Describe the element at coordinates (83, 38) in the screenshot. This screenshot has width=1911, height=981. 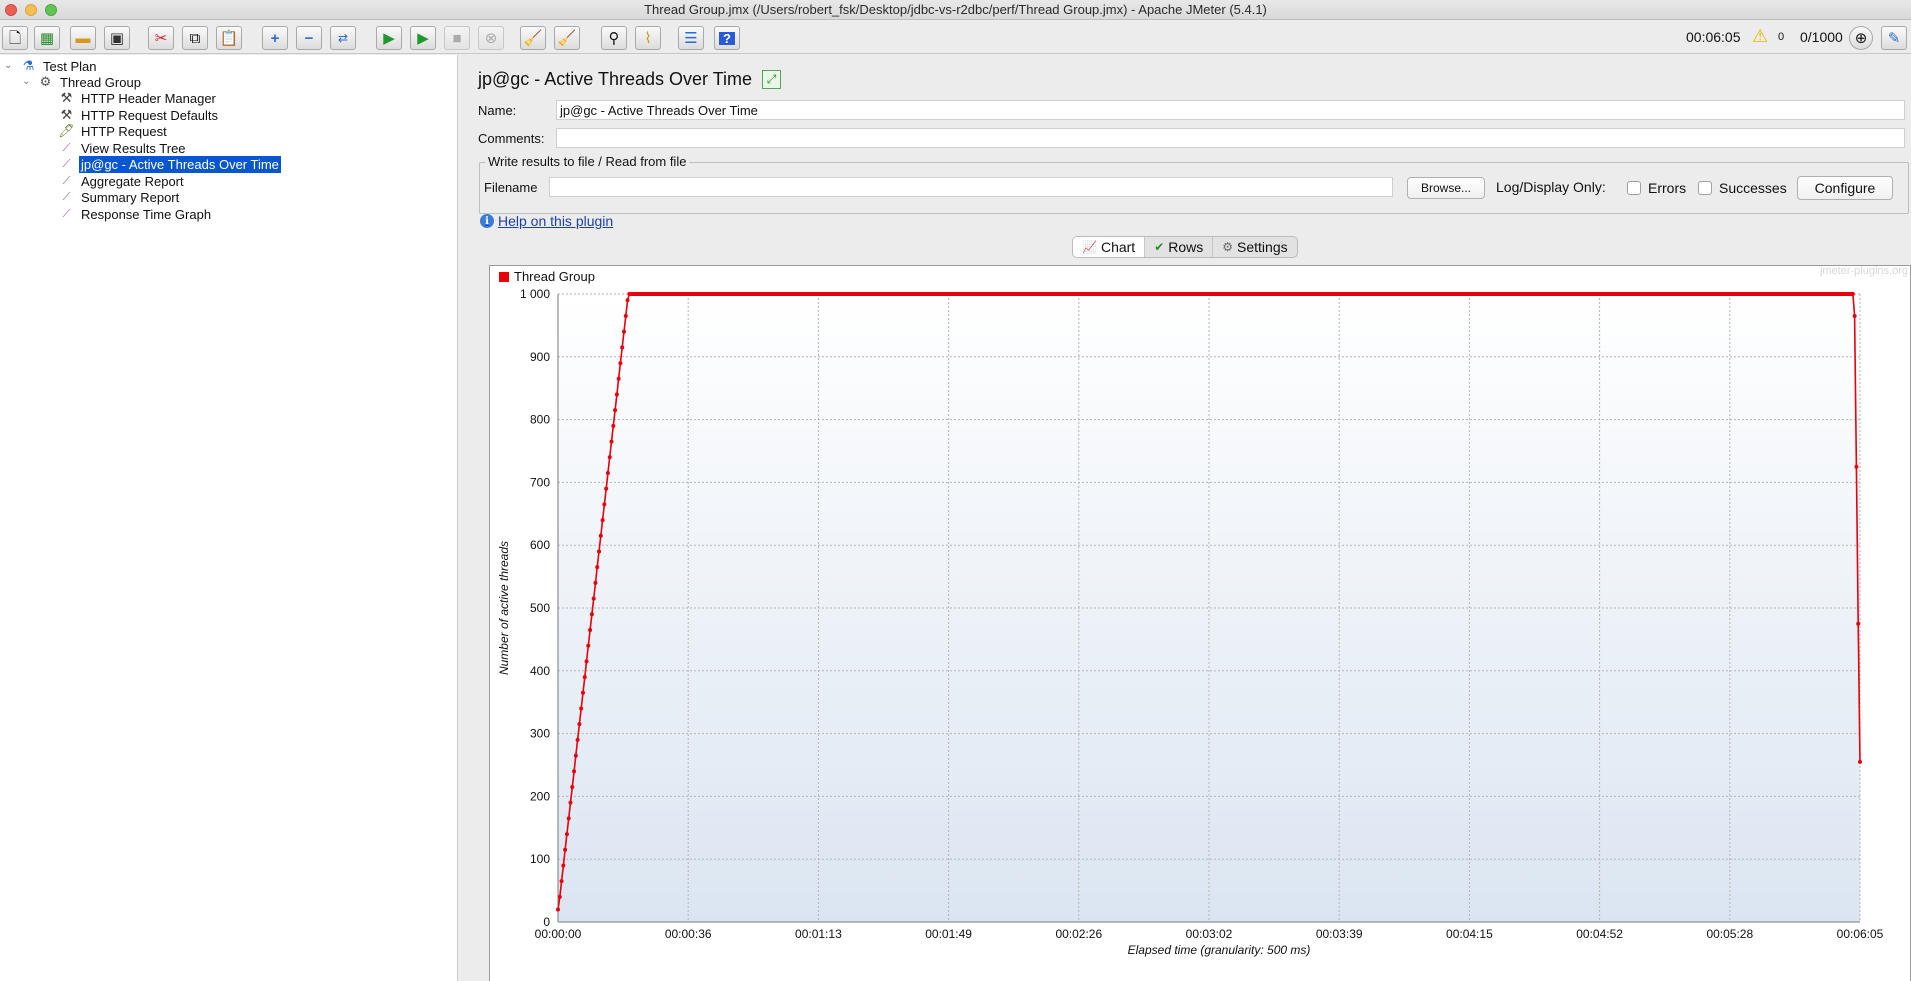
I see `open-folder-icon: ▬` at that location.